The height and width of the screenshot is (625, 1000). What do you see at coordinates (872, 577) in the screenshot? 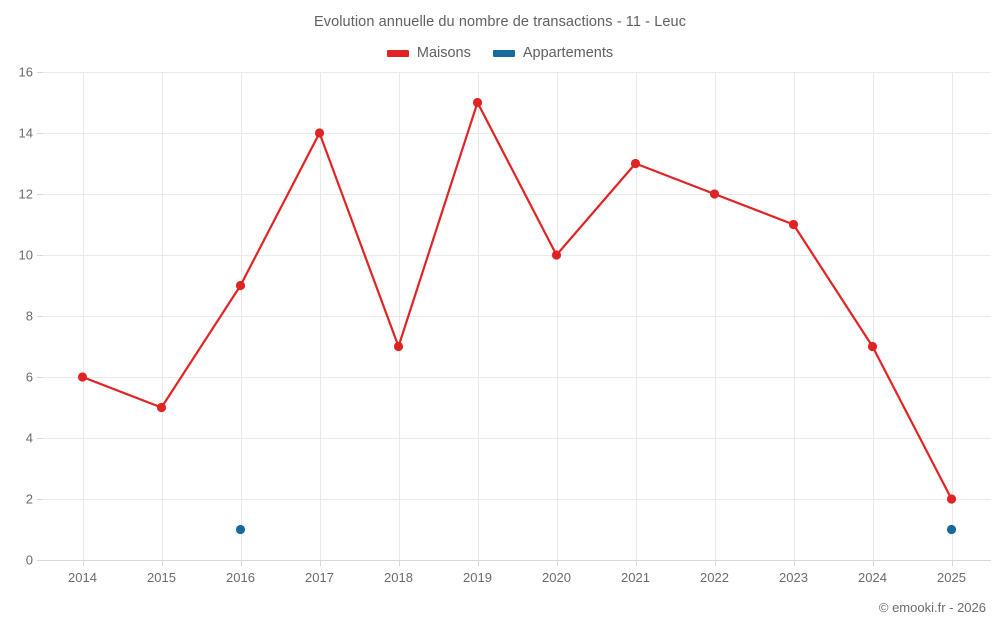
I see `x-tick-label: 2024` at bounding box center [872, 577].